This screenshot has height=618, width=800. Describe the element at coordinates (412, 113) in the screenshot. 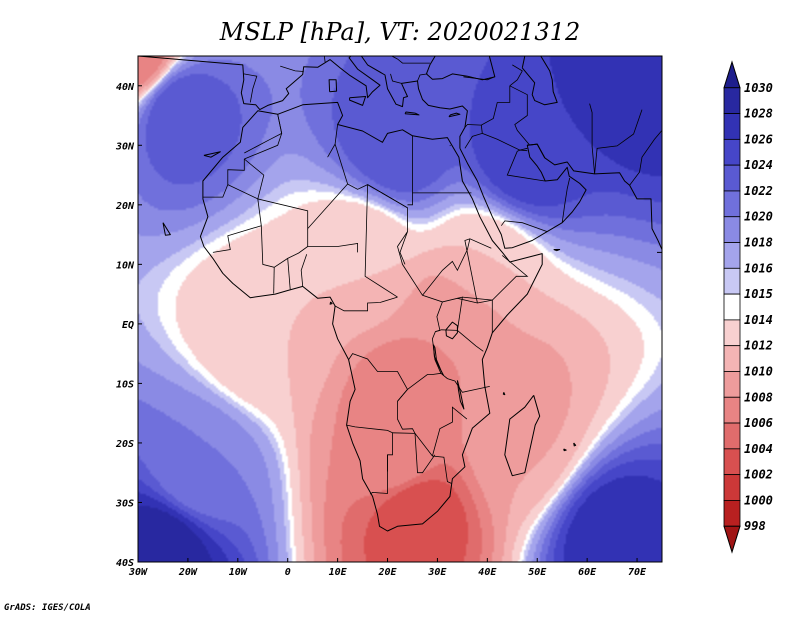

I see `crete-outline` at that location.